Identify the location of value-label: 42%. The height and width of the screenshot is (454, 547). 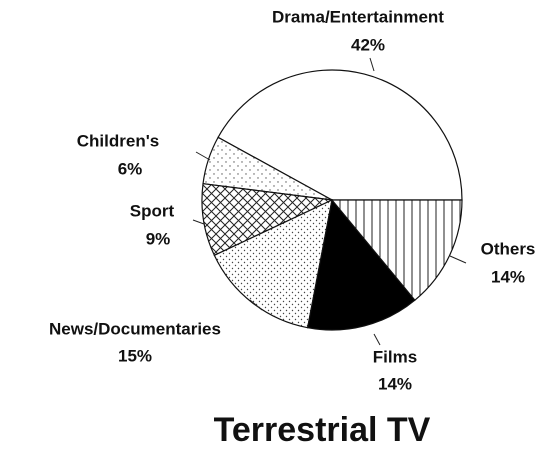
(368, 44).